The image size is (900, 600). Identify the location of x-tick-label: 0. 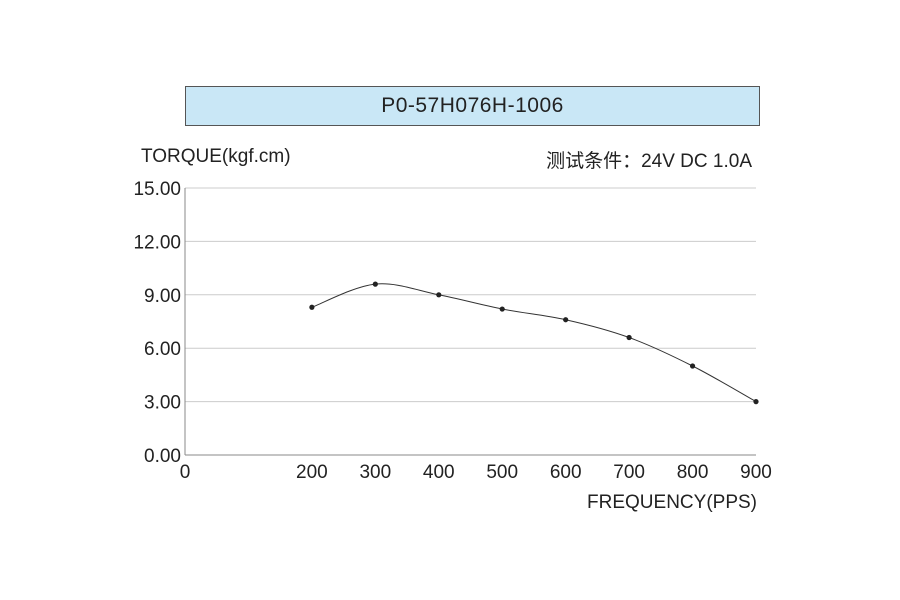
(185, 472).